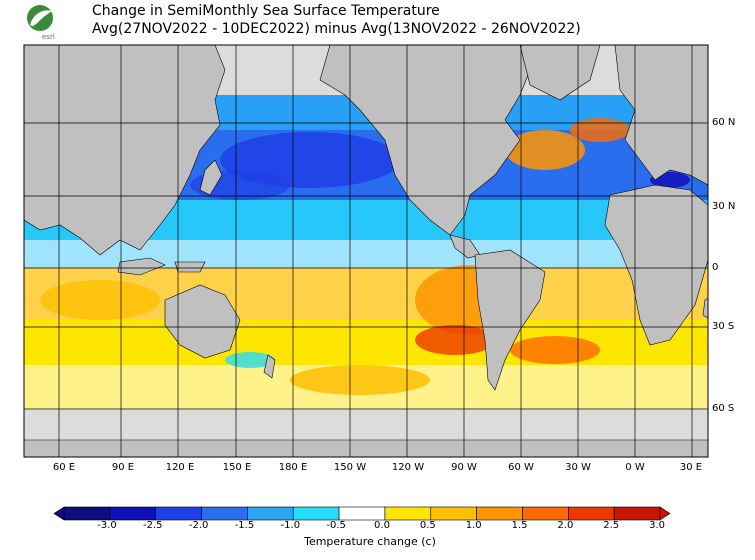 The width and height of the screenshot is (755, 560). Describe the element at coordinates (565, 525) in the screenshot. I see `colorbar-tick-value: 2.0` at that location.